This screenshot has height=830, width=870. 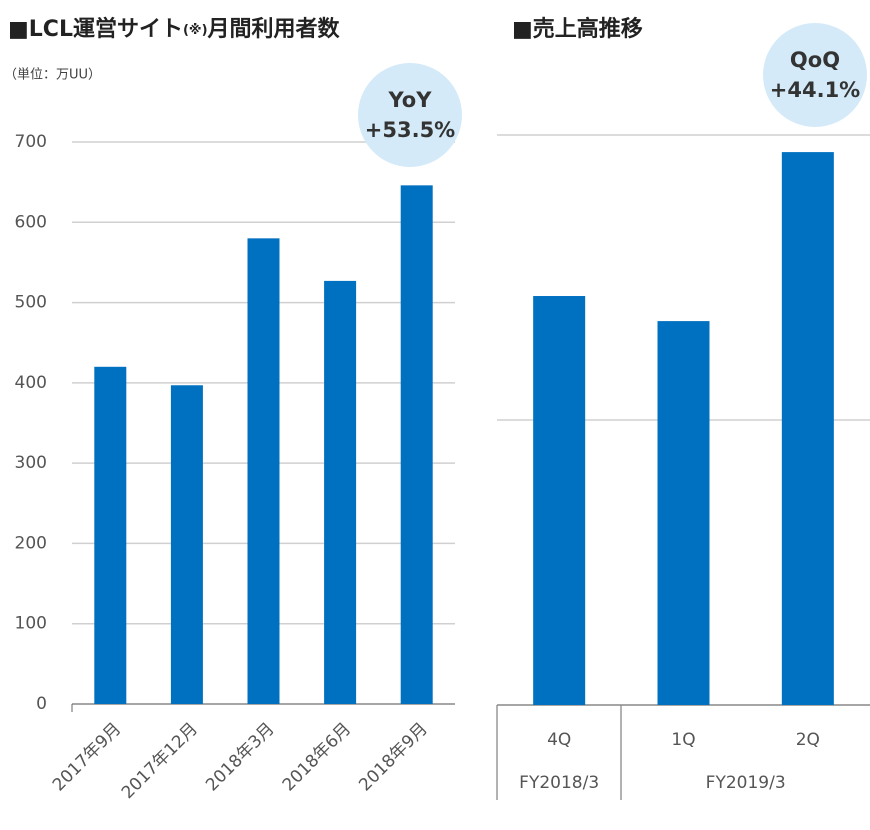 I want to click on group-label: FY2019/3, so click(x=746, y=783).